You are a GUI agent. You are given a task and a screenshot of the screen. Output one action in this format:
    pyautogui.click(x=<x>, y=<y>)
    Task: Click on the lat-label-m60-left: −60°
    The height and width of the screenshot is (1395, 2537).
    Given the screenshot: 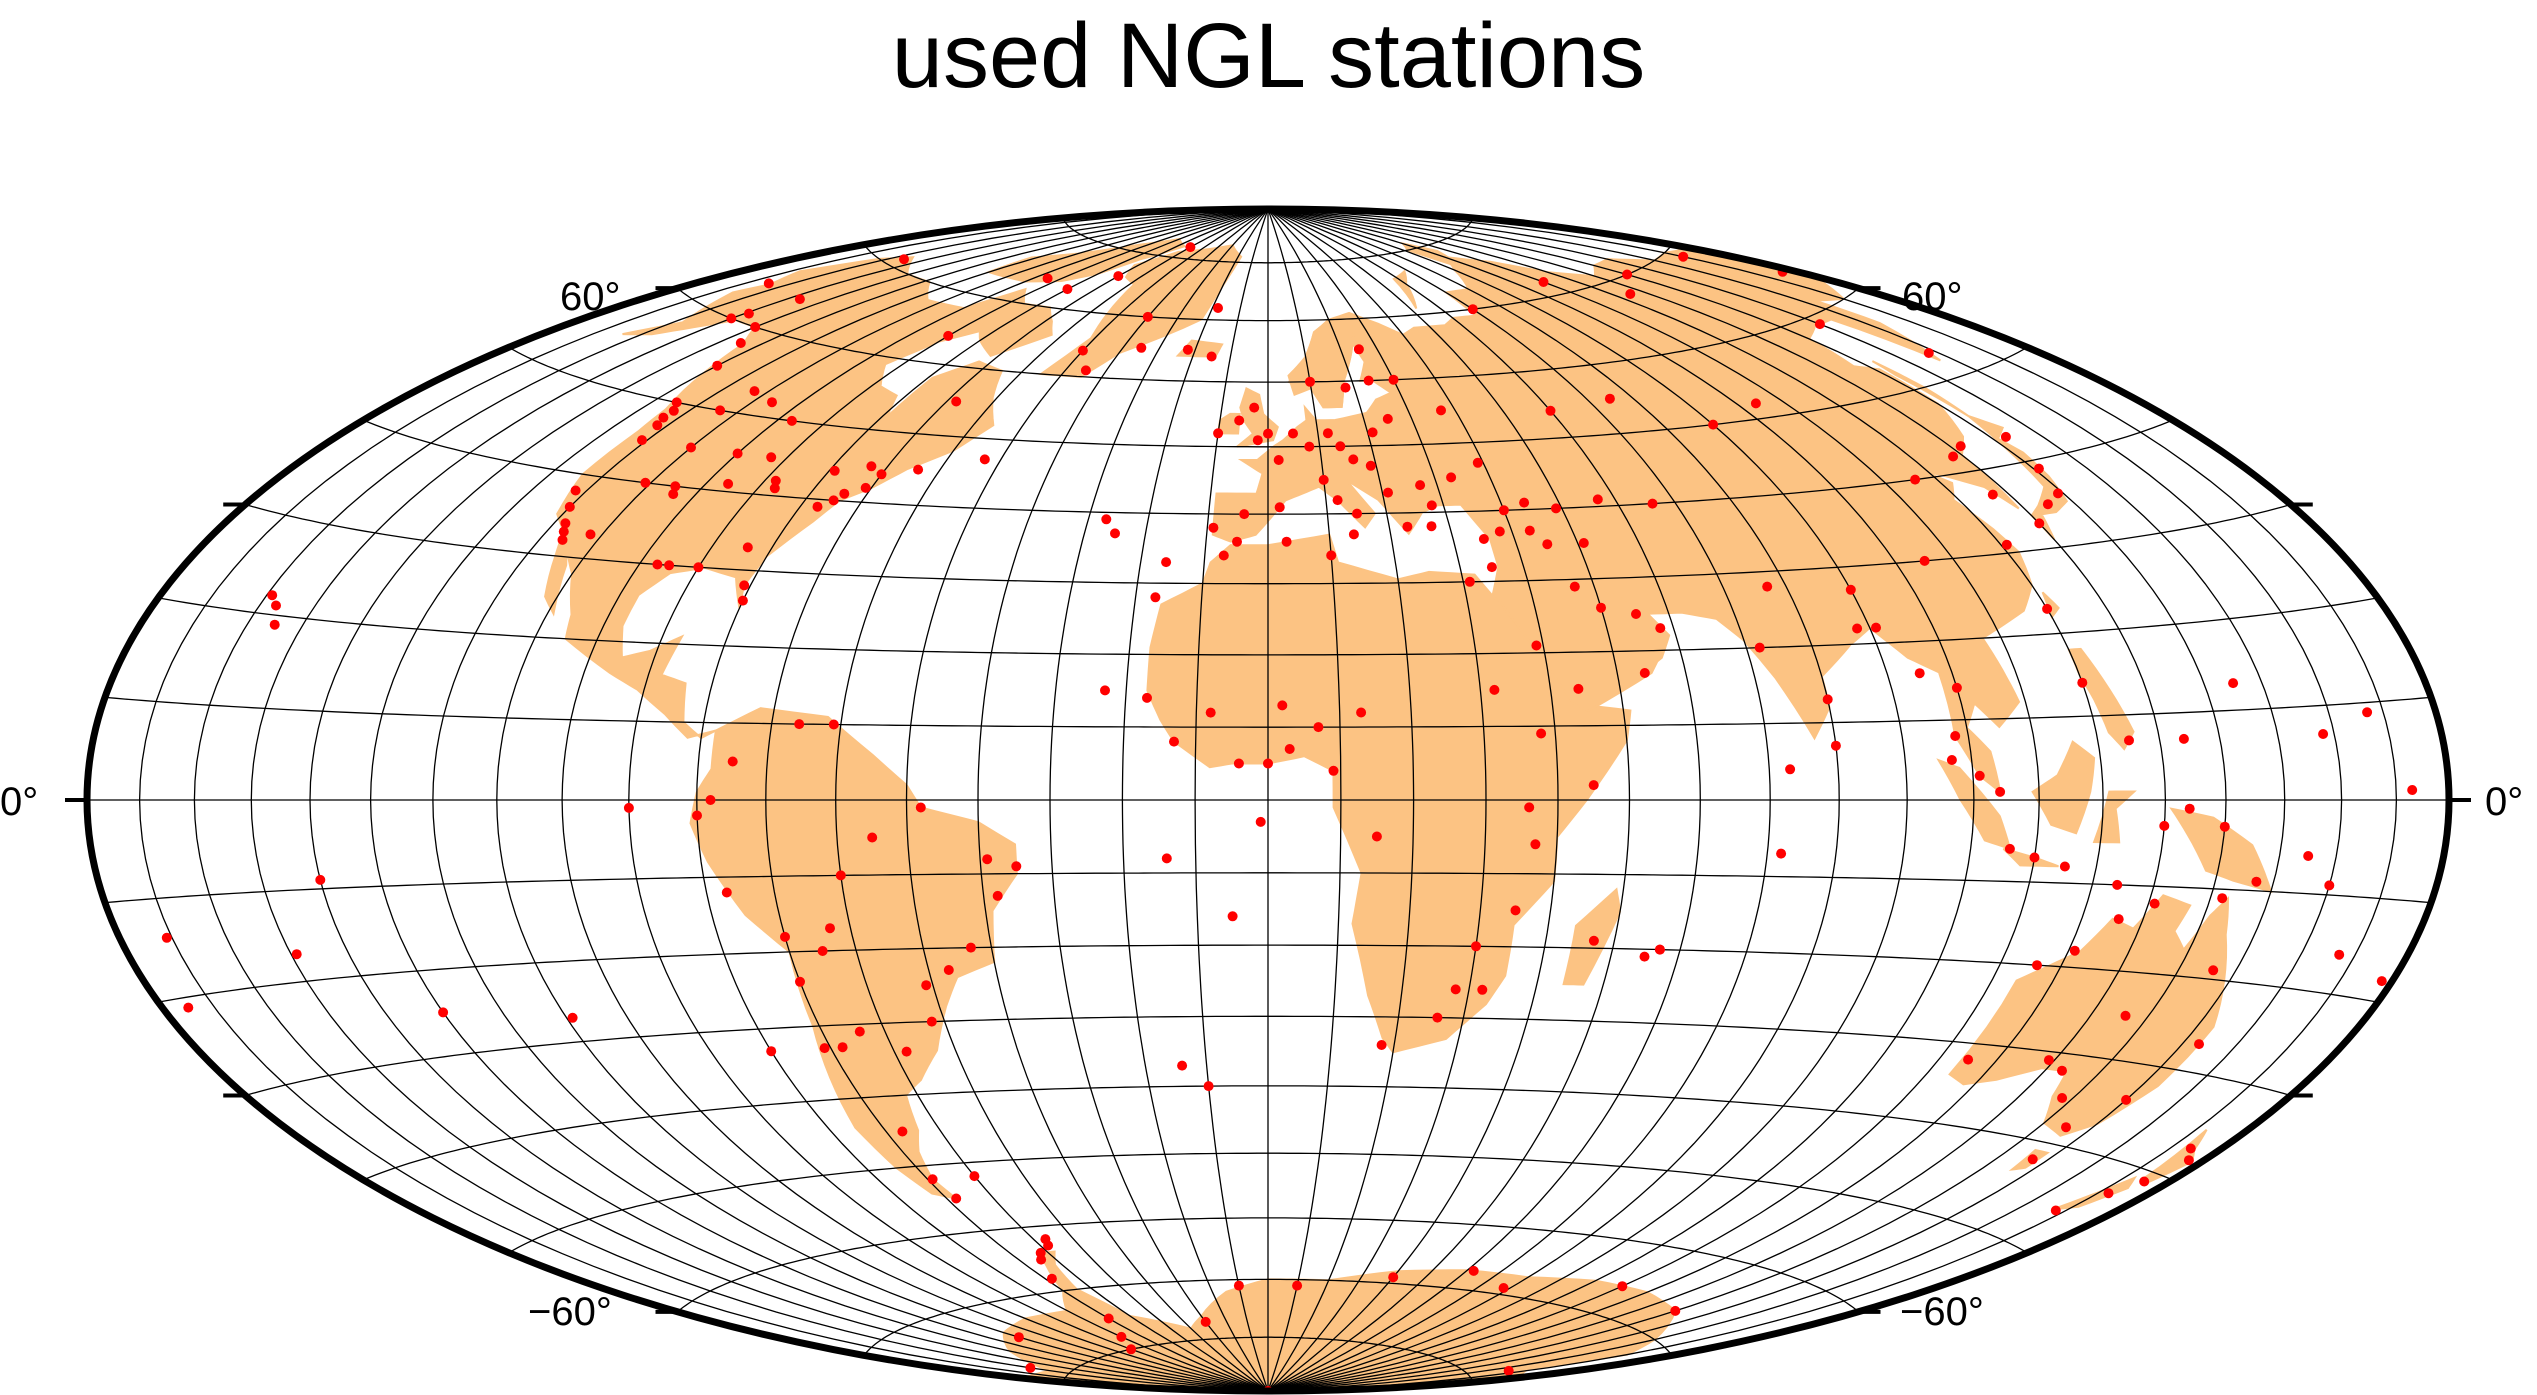 What is the action you would take?
    pyautogui.click(x=570, y=1312)
    